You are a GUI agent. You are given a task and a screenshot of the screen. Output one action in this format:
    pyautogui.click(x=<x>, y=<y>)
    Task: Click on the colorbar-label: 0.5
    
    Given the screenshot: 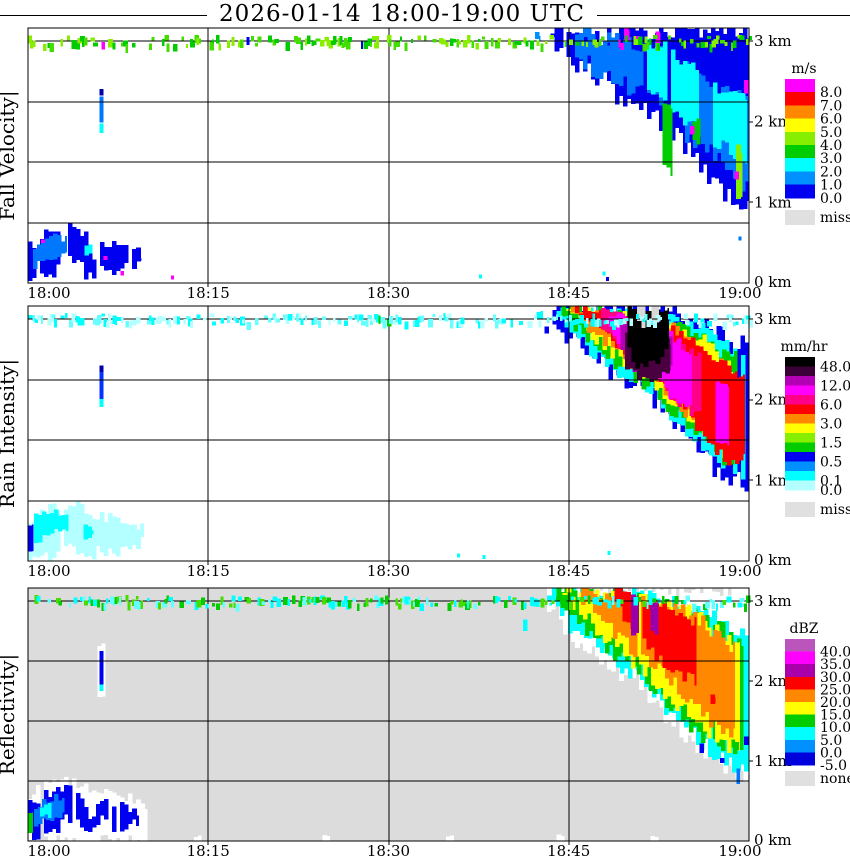 What is the action you would take?
    pyautogui.click(x=831, y=463)
    